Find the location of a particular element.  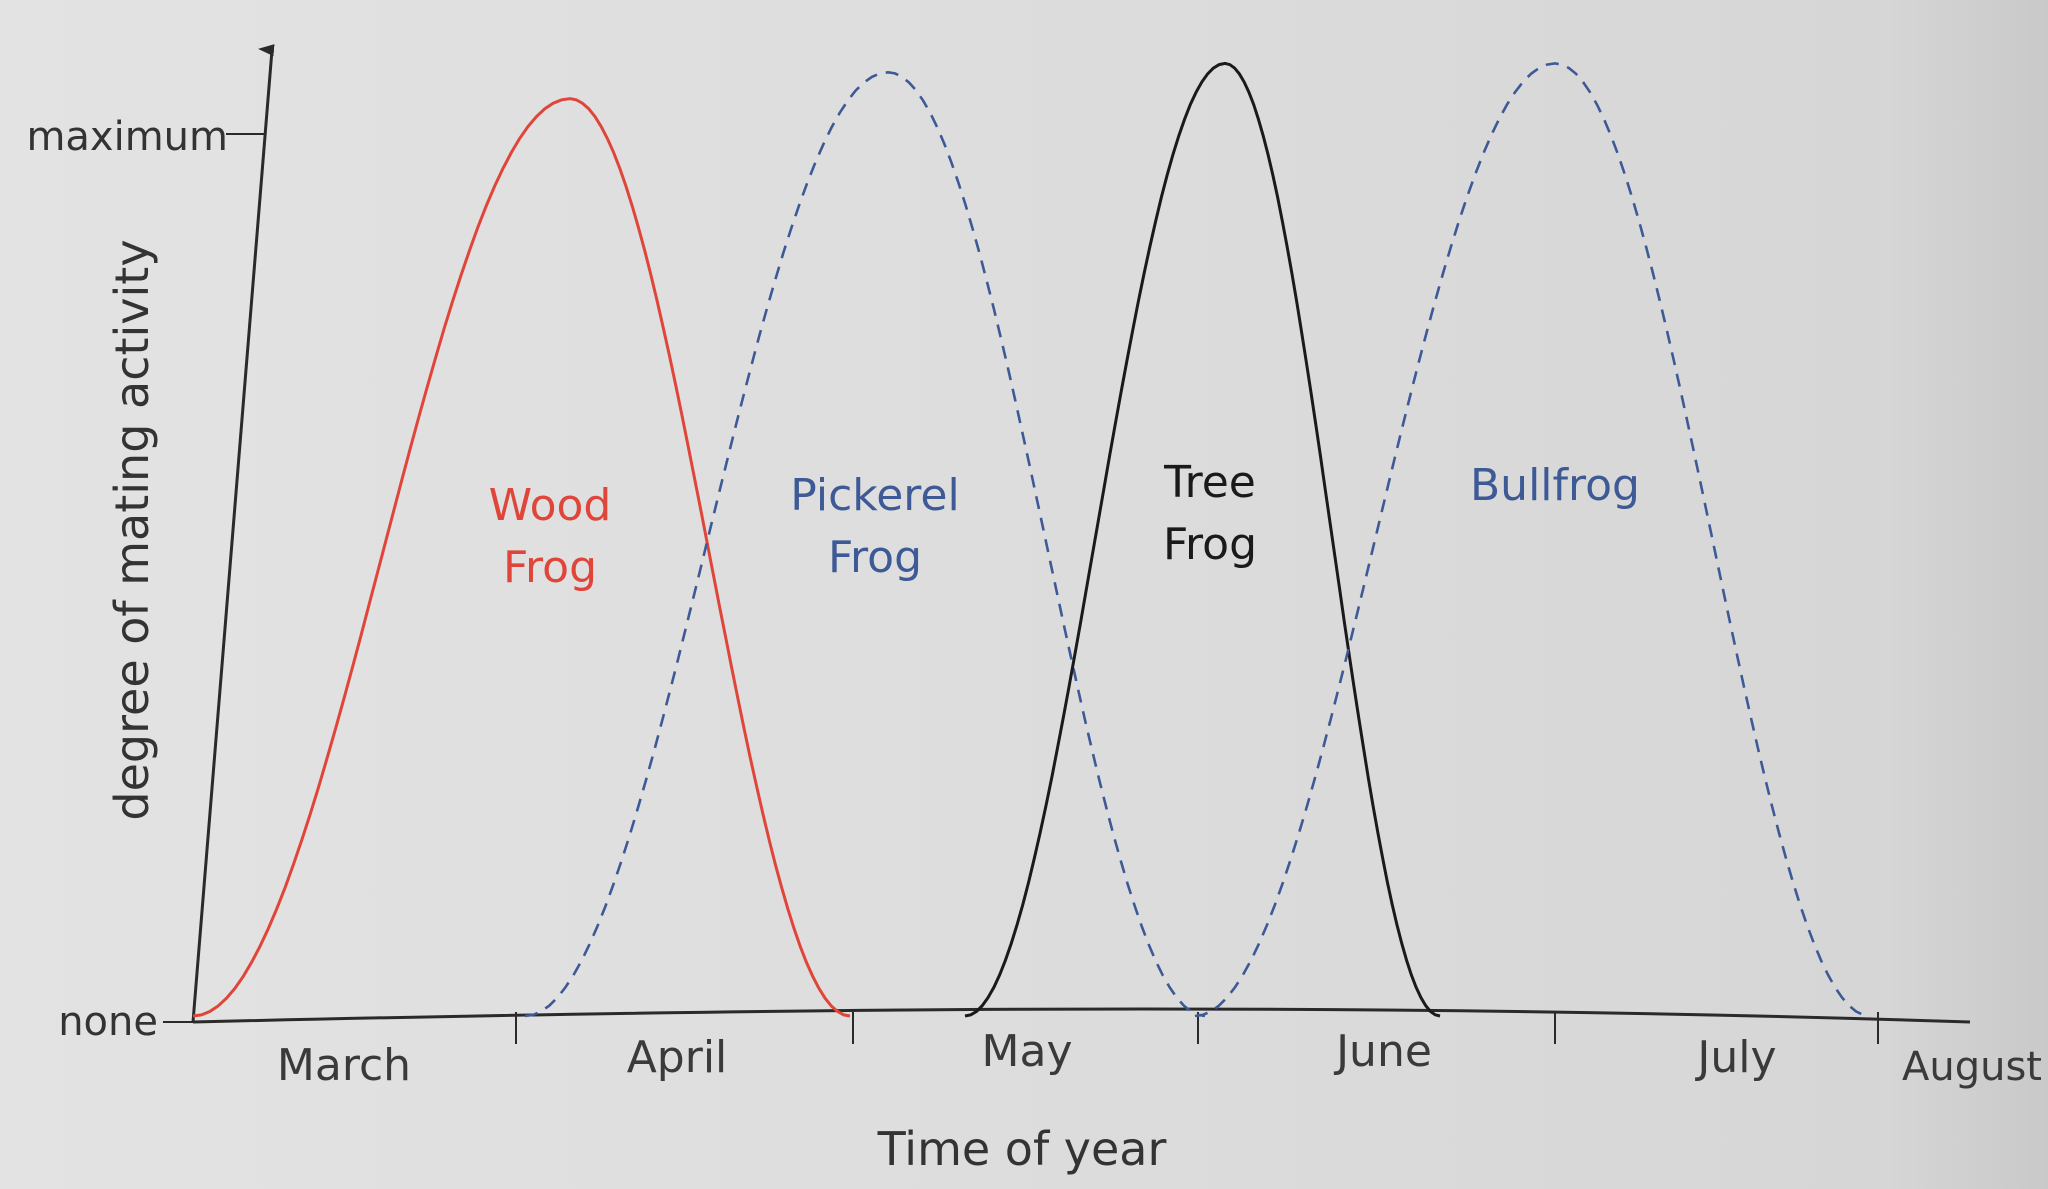

x-tick-label-march: March is located at coordinates (344, 1065).